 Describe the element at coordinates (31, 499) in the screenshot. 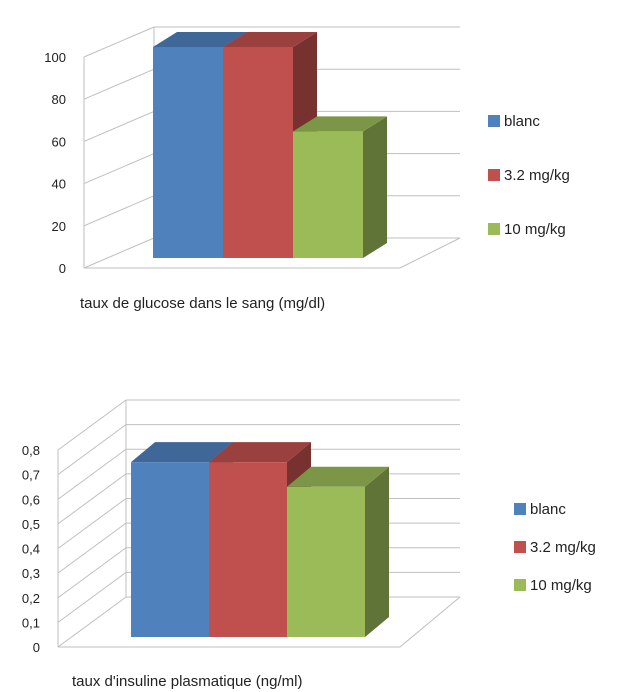

I see `insulin-ytick-label: 0,6` at that location.